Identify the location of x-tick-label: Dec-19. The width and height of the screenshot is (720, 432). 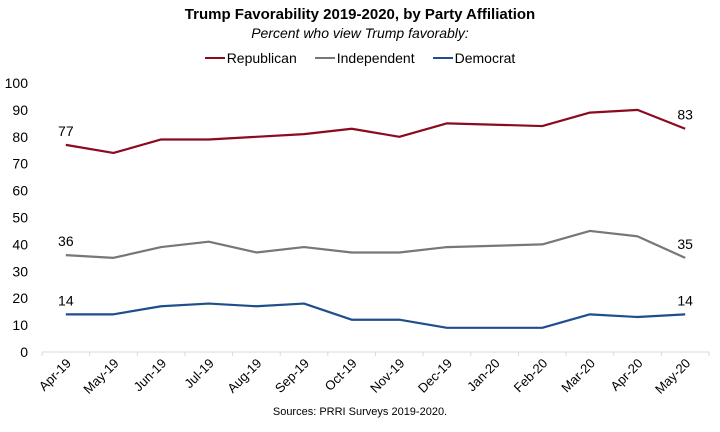
(435, 376).